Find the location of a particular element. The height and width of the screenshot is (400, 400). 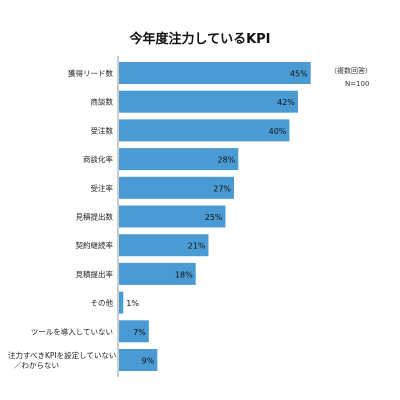

value-label-1: 42% is located at coordinates (286, 102).